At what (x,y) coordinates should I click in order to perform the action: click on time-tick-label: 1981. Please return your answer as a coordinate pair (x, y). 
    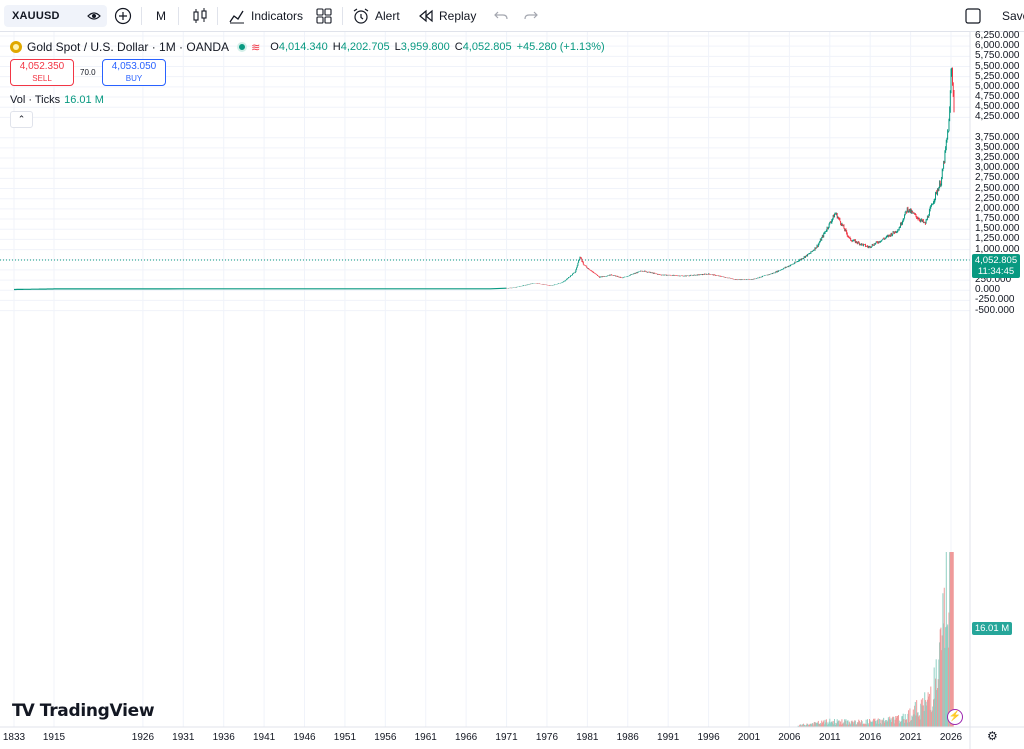
    Looking at the image, I should click on (587, 737).